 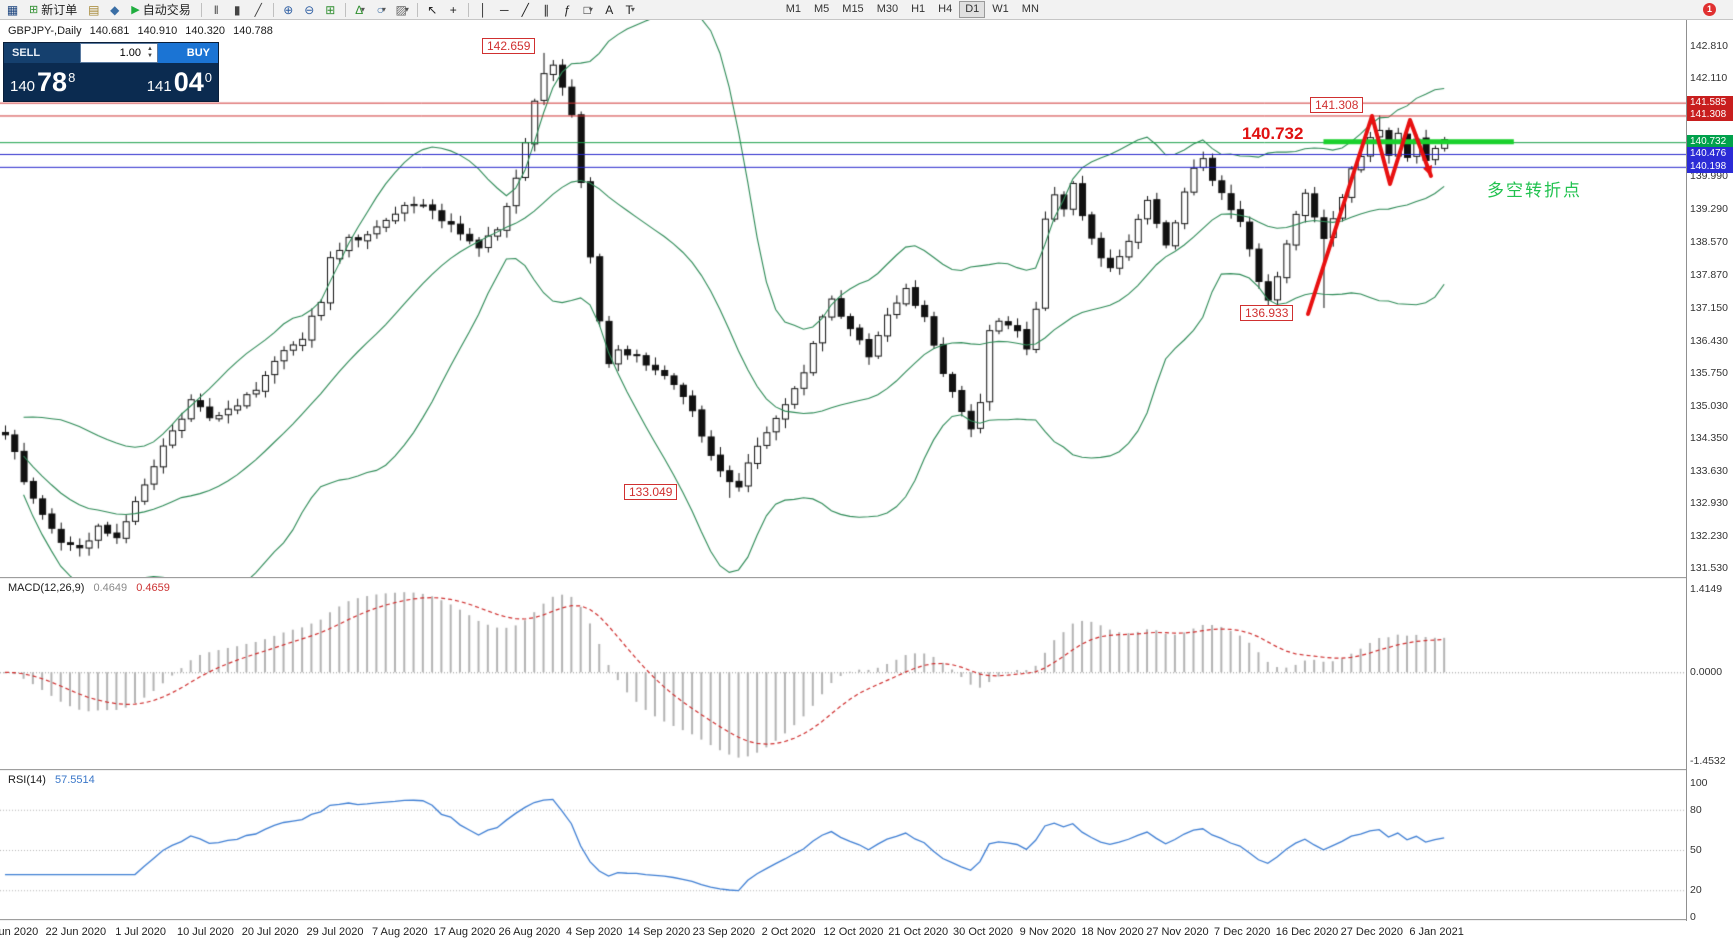 I want to click on templates-icon: ▨ ▾, so click(x=402, y=9).